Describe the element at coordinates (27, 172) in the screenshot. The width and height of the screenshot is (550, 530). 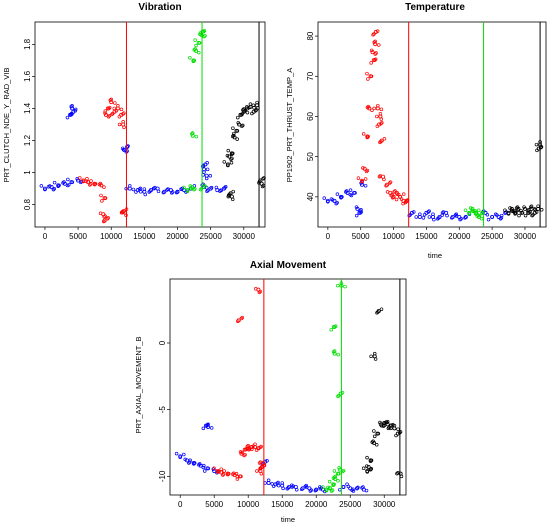
I see `y-tick-label: 1` at that location.